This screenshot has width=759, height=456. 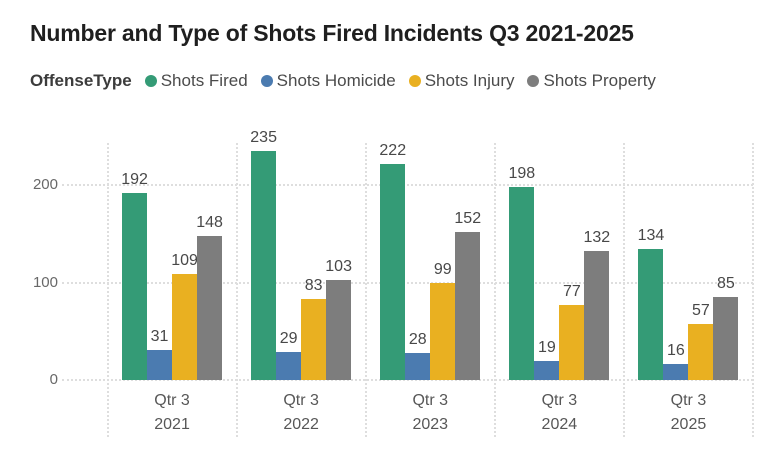 What do you see at coordinates (418, 366) in the screenshot?
I see `bar-shots-homicide-2023` at bounding box center [418, 366].